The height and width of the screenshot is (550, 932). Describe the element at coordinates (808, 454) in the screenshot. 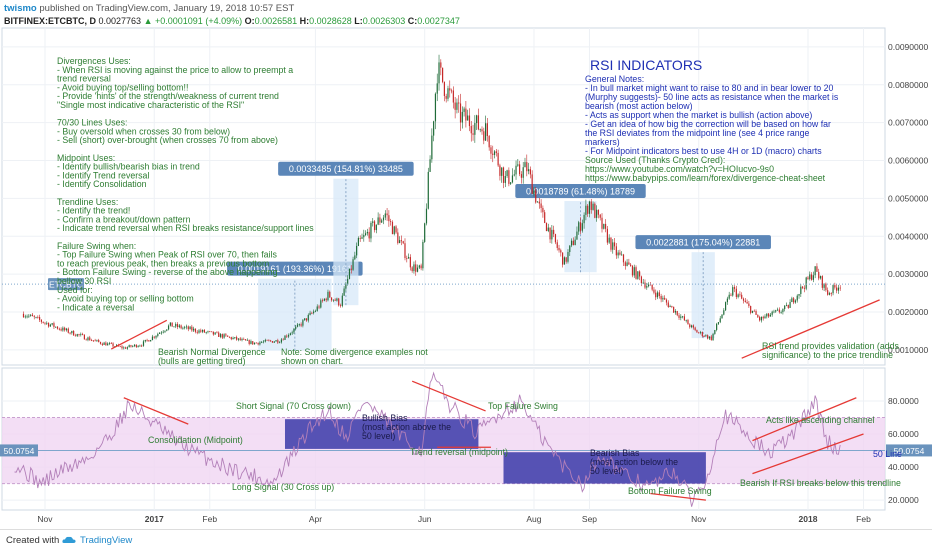

I see `channel-lower-line` at that location.